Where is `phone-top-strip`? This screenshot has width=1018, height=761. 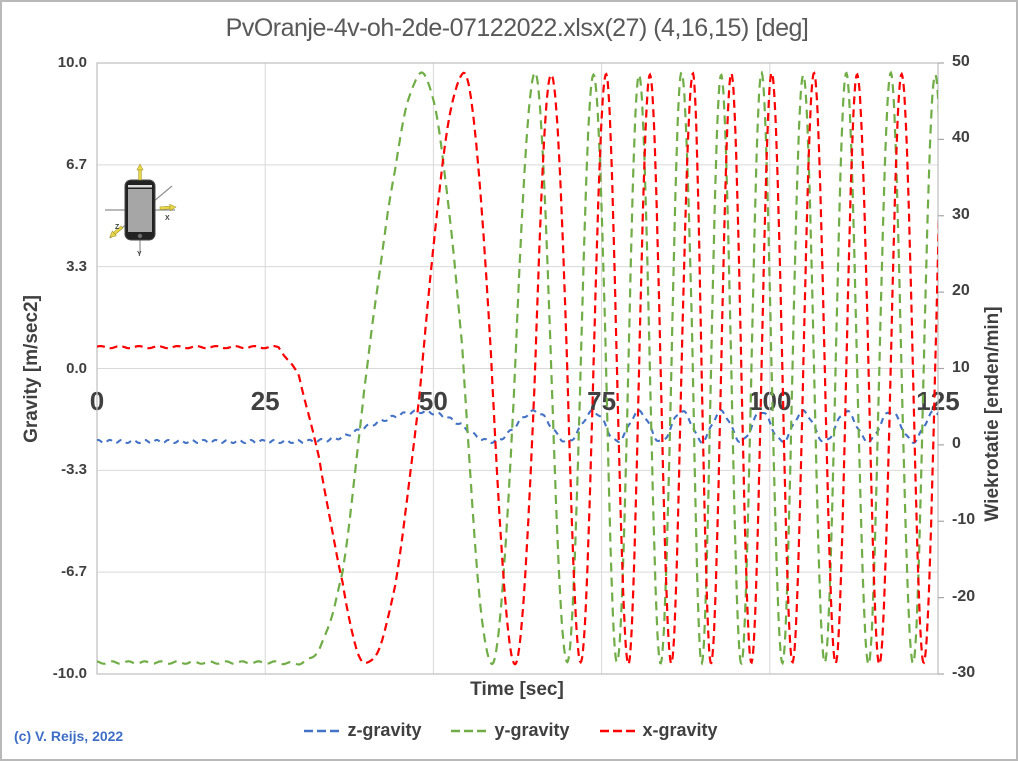
phone-top-strip is located at coordinates (140, 186).